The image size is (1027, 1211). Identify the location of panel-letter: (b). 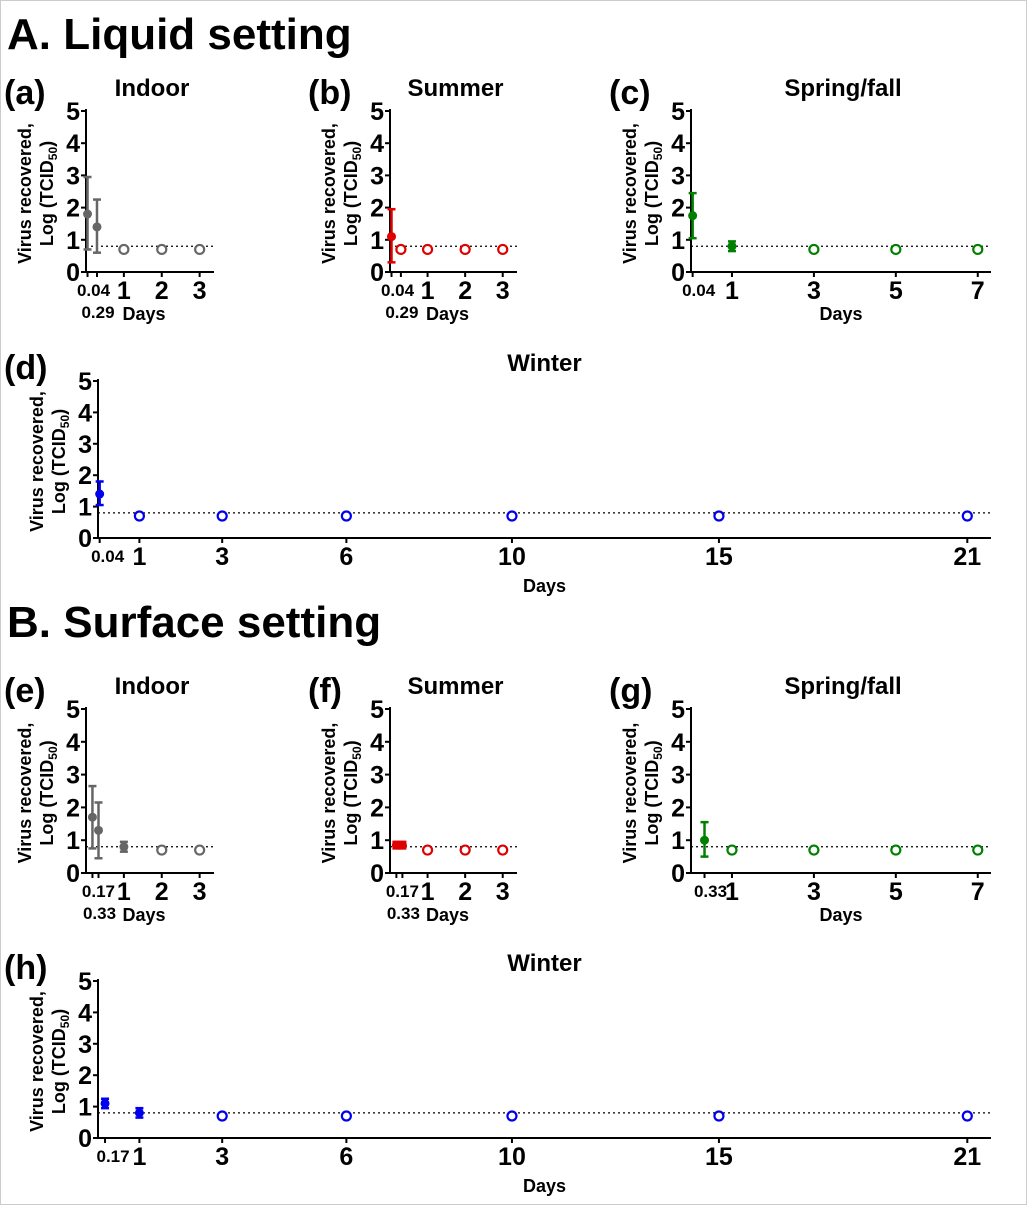
(329, 93).